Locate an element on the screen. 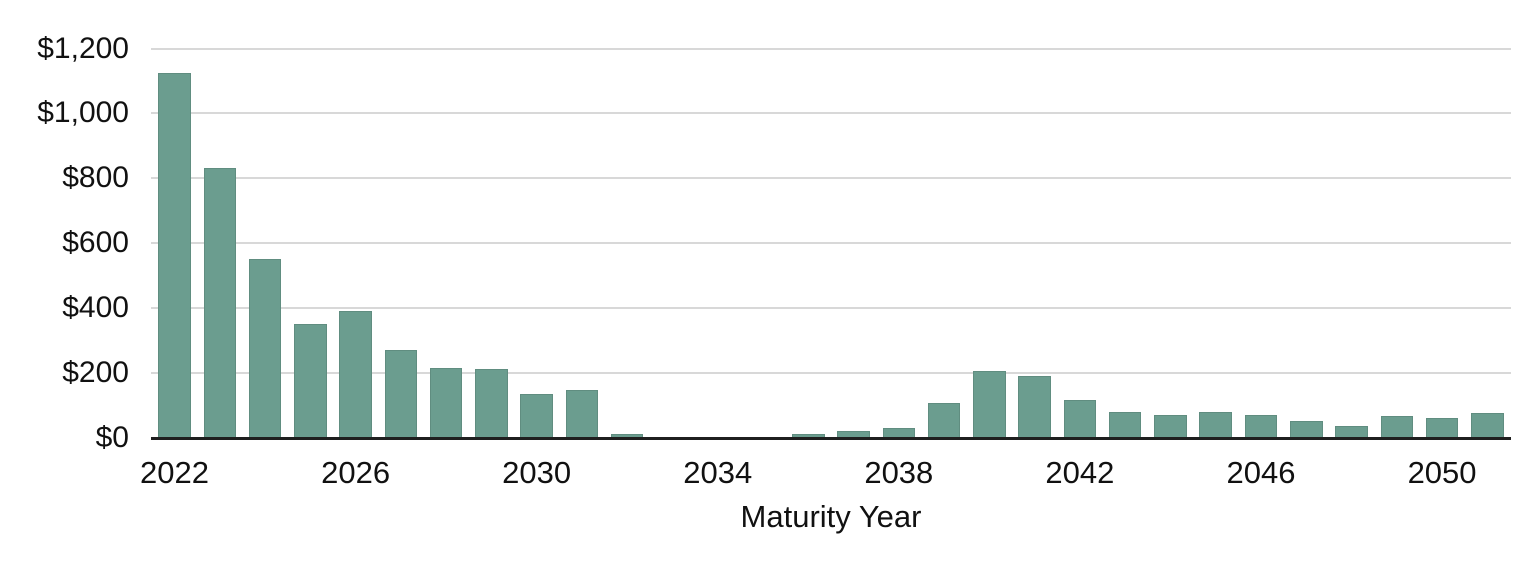 Image resolution: width=1518 pixels, height=568 pixels. bar-2025 is located at coordinates (310, 381).